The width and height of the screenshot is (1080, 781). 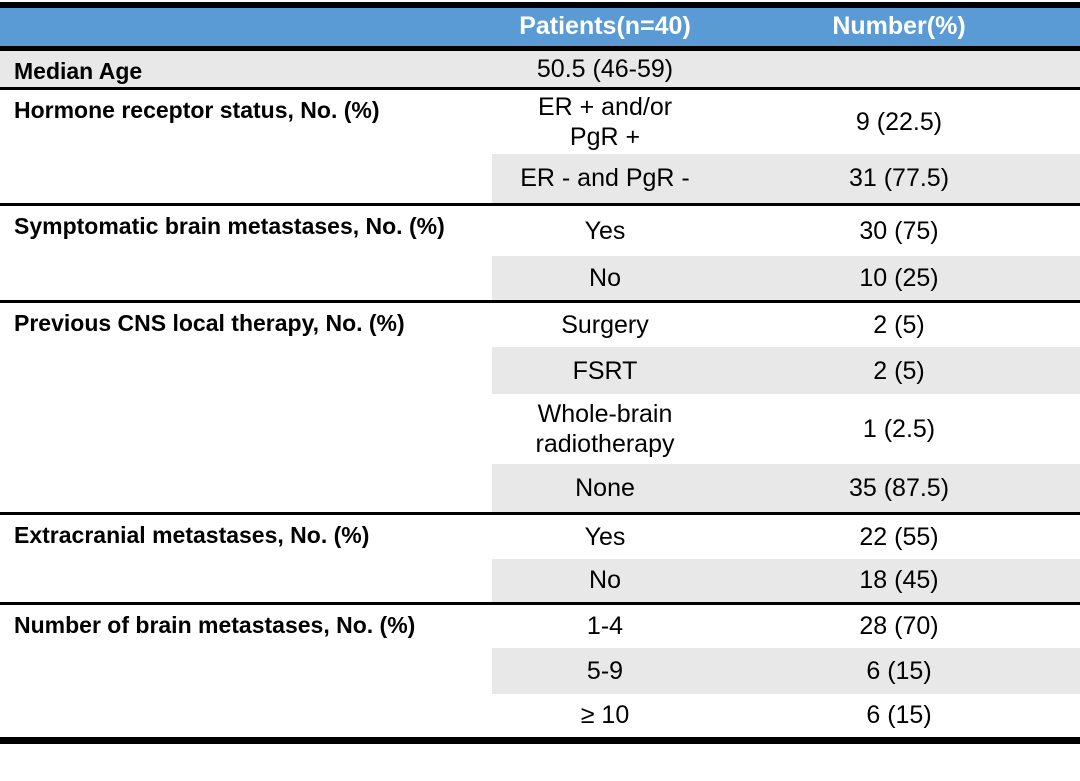 I want to click on value-cell: Whole-brain radiotherapy, so click(x=605, y=429).